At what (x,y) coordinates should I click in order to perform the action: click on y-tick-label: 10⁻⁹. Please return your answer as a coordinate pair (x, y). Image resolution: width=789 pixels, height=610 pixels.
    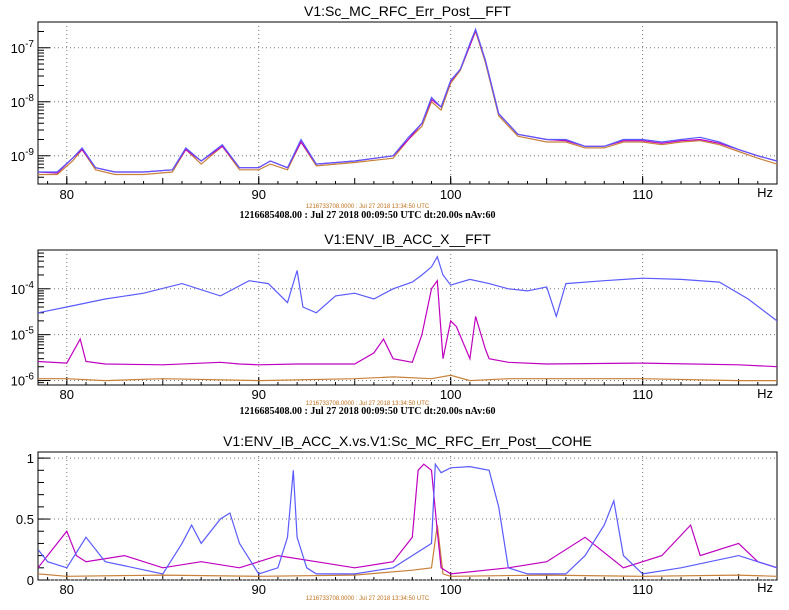
    Looking at the image, I should click on (23, 155).